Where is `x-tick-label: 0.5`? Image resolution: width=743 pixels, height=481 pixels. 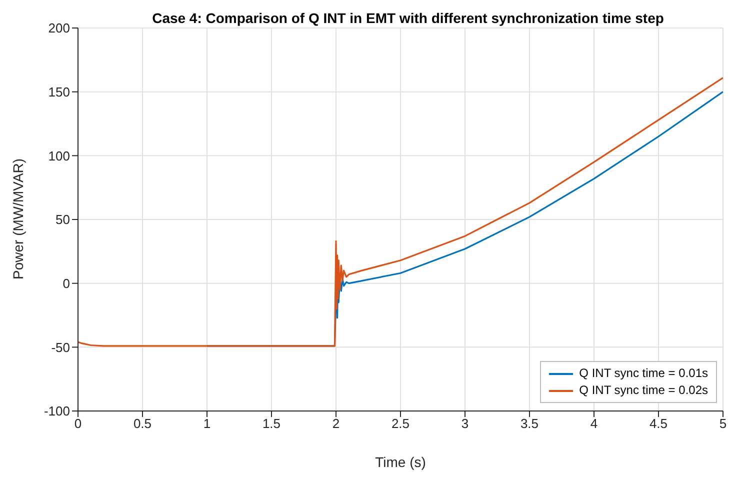
x-tick-label: 0.5 is located at coordinates (142, 424).